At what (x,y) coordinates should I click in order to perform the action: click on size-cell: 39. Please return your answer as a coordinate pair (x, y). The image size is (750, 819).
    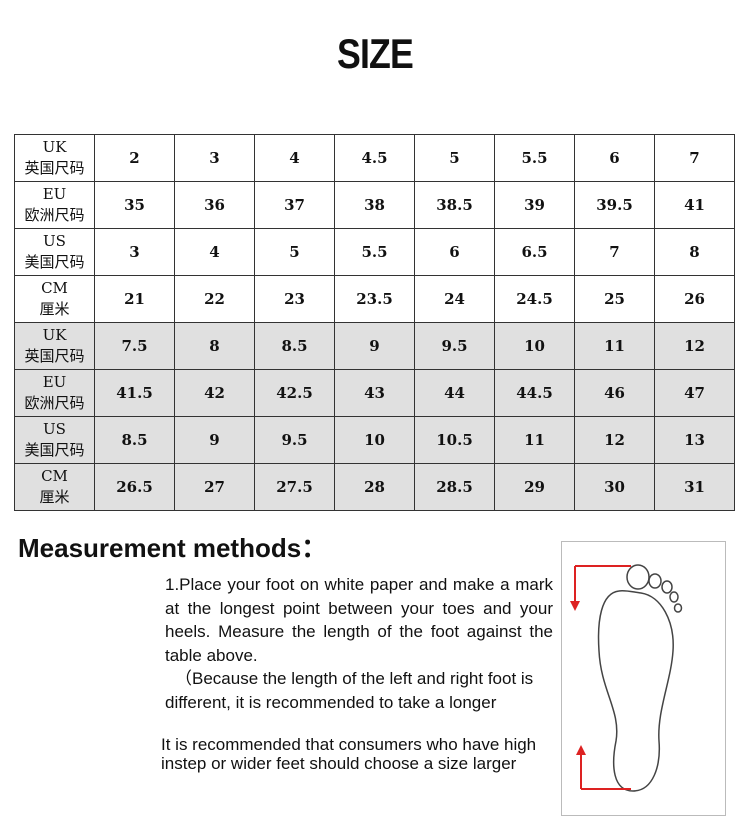
    Looking at the image, I should click on (534, 205).